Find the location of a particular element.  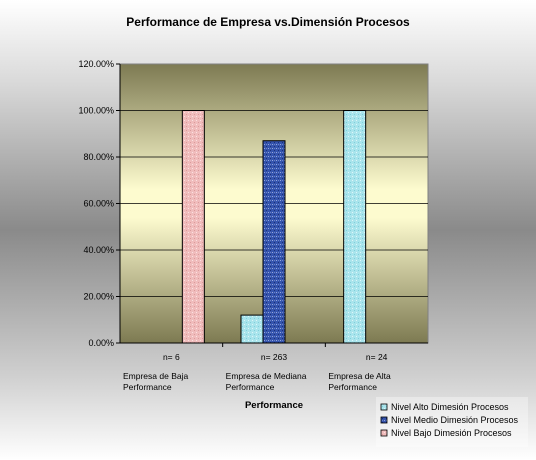

y-tick-label: 20.00% is located at coordinates (98, 297).